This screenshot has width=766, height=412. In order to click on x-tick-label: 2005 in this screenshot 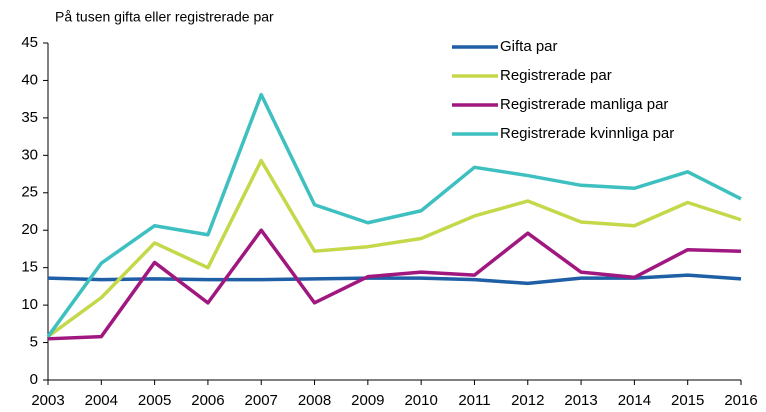, I will do `click(154, 400)`.